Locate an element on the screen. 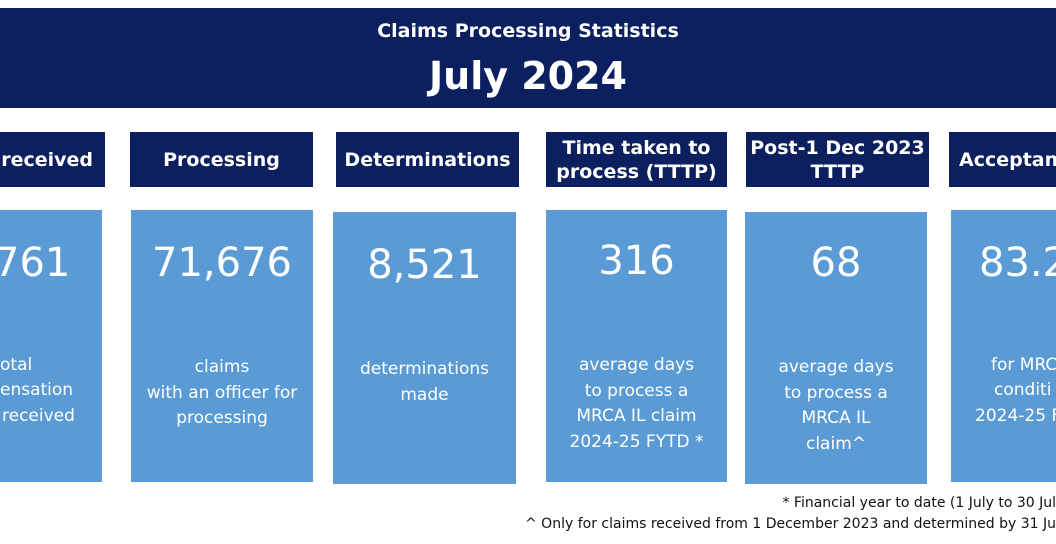 Image resolution: width=1056 pixels, height=544 pixels. heading-text: Processing is located at coordinates (221, 159).